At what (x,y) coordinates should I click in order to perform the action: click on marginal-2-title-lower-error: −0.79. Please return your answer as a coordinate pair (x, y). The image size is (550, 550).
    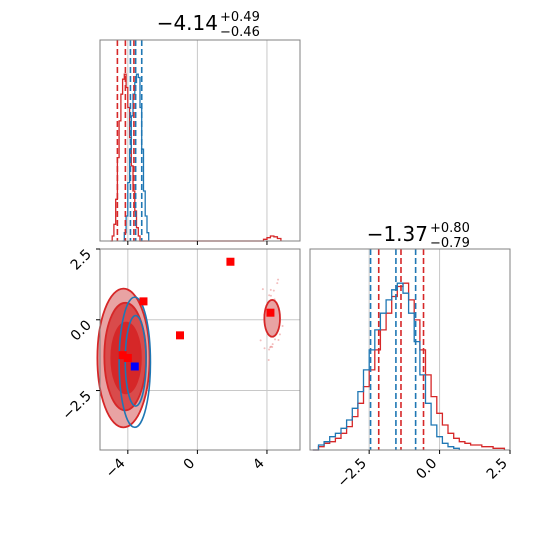
    Looking at the image, I should click on (450, 243).